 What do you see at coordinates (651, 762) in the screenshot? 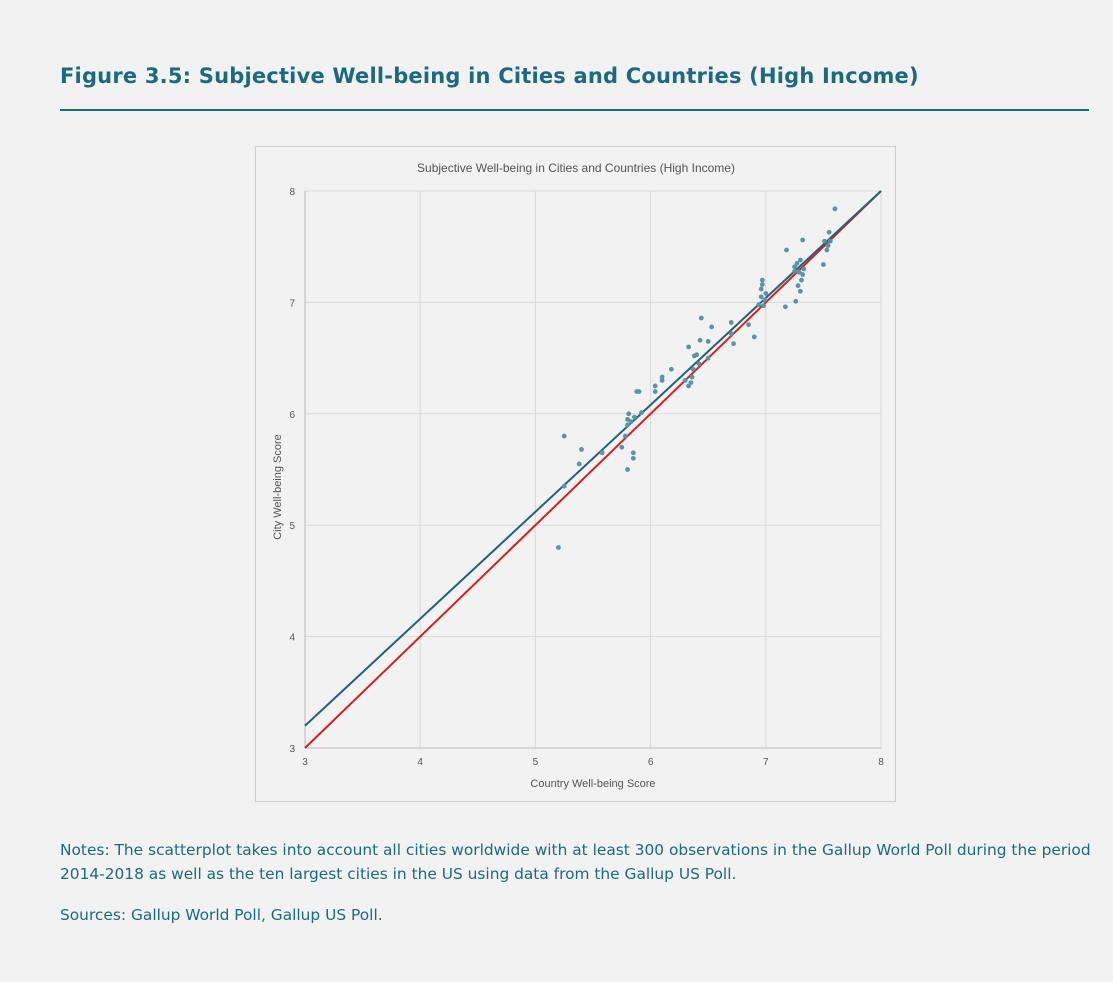
I see `x-tick-label: 6` at bounding box center [651, 762].